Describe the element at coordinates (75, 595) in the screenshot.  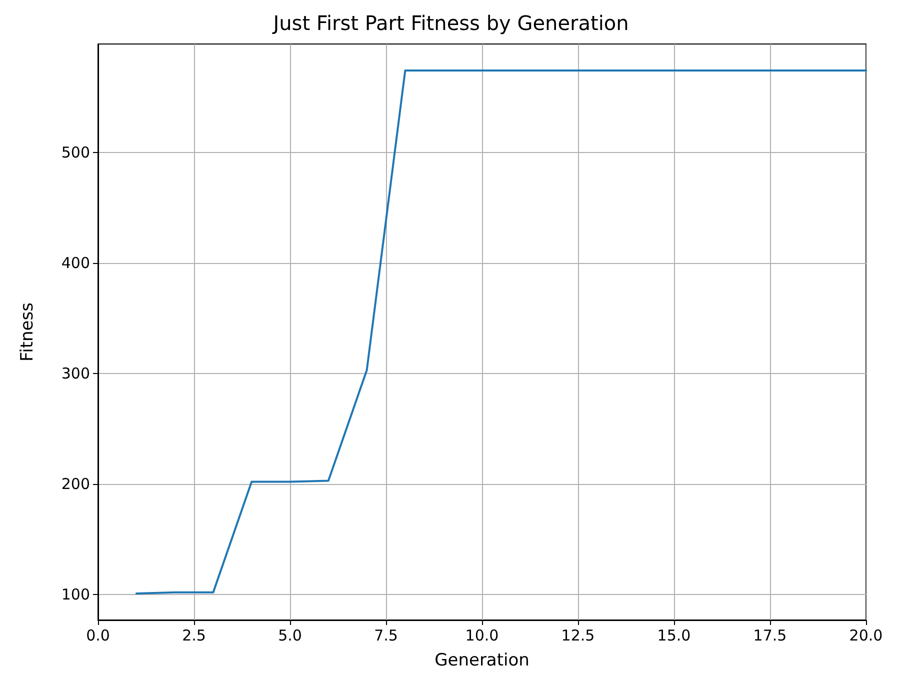
I see `y-tick-label: 100` at that location.